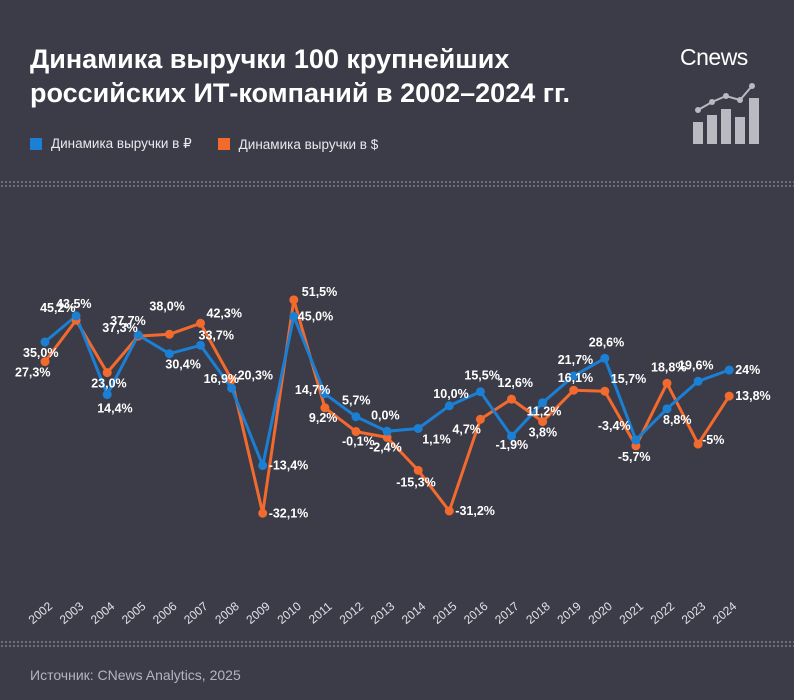 The height and width of the screenshot is (700, 794). What do you see at coordinates (667, 383) in the screenshot?
I see `data-point-usd-2022` at bounding box center [667, 383].